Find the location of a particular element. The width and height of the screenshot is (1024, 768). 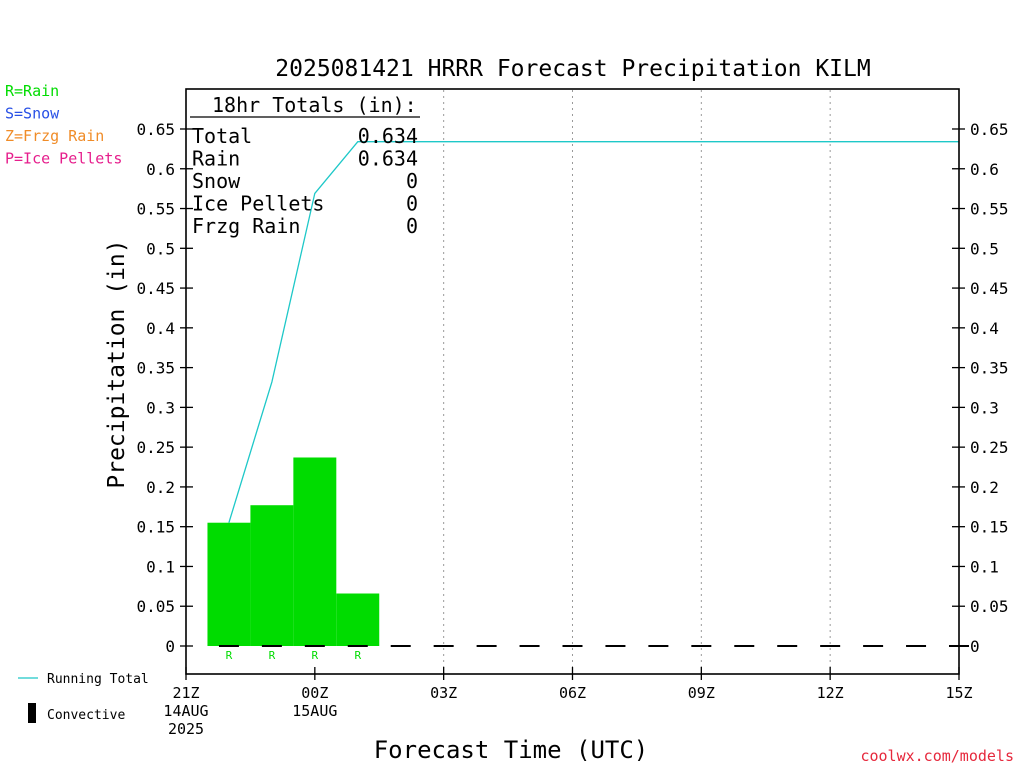

ptype-legend-item: Z=Frzg Rain is located at coordinates (54, 136).